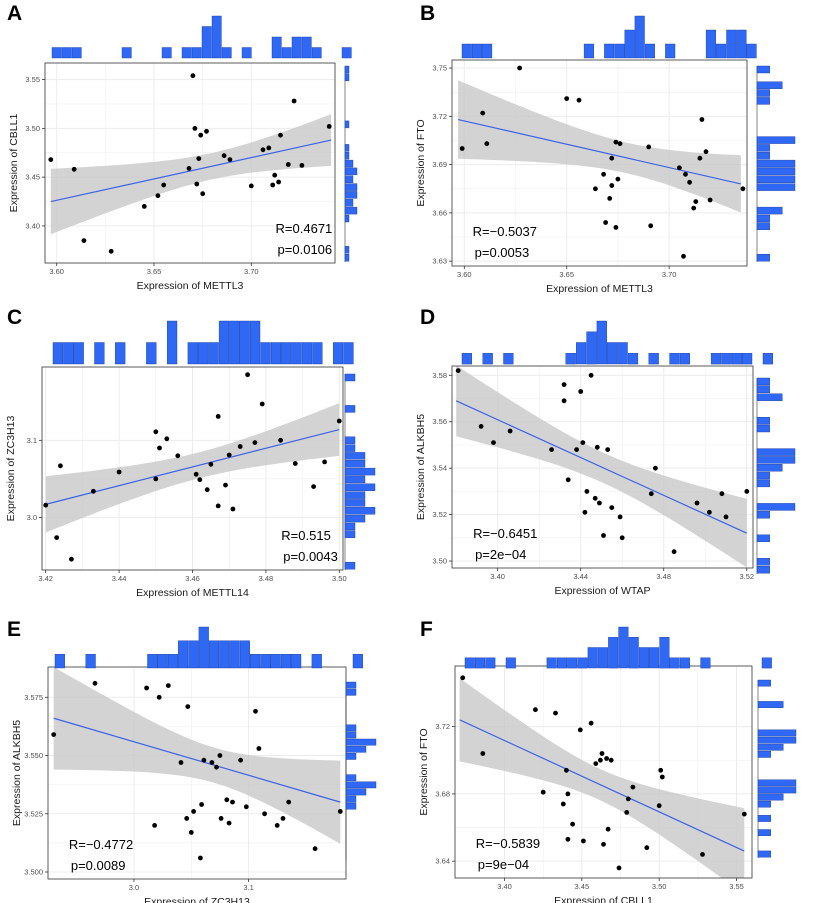 The image size is (816, 903). Describe the element at coordinates (11, 469) in the screenshot. I see `y-axis-title: Expression of ZC3H13` at that location.